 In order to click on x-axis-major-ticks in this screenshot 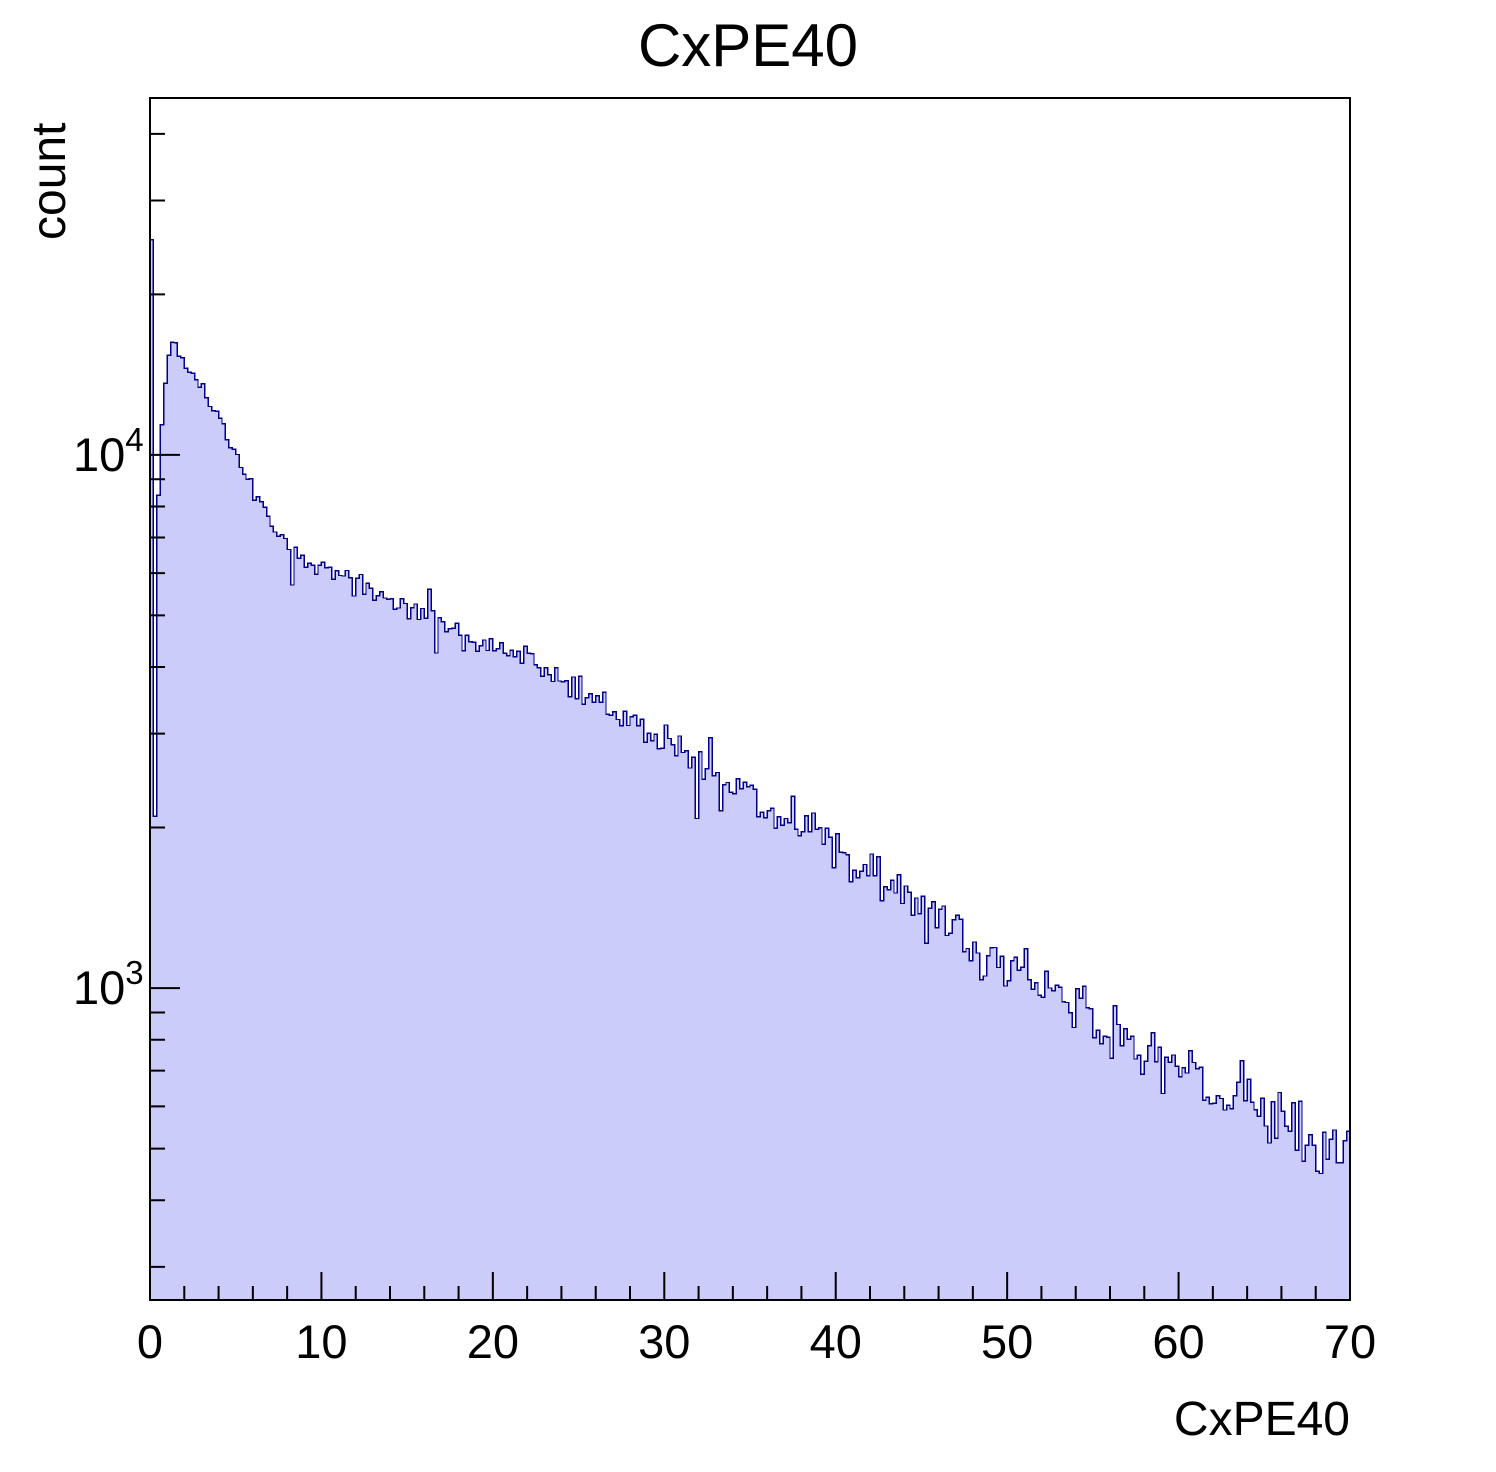, I will do `click(750, 1286)`.